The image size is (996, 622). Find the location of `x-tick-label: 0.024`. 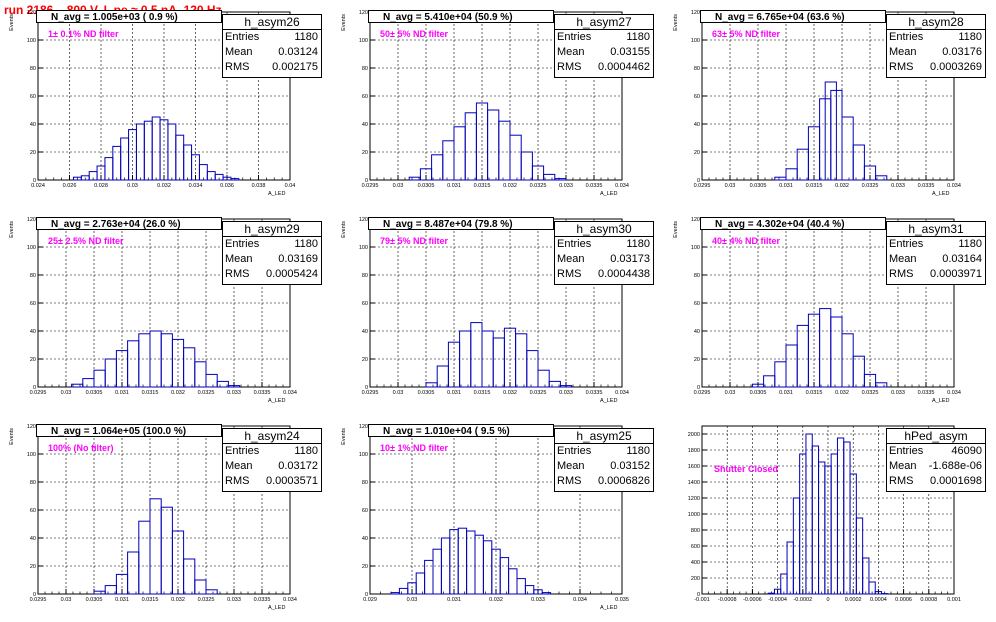

x-tick-label: 0.024 is located at coordinates (38, 186).